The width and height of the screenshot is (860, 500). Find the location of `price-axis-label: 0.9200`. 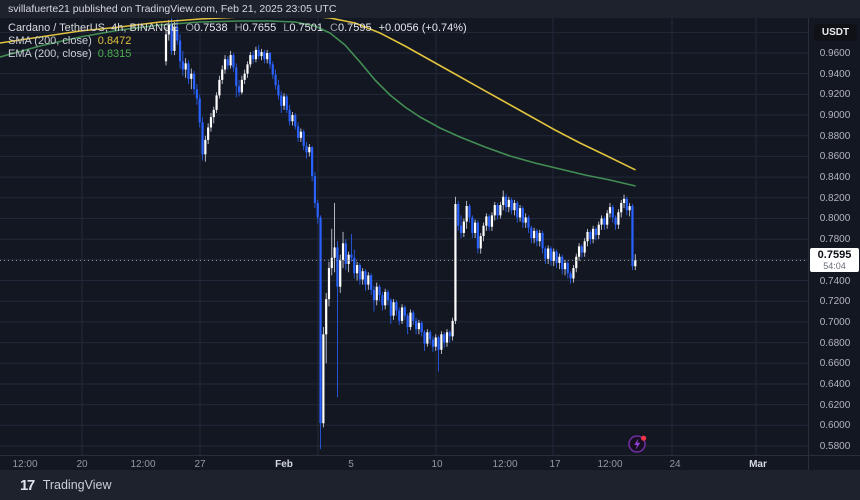

price-axis-label: 0.9200 is located at coordinates (835, 95).